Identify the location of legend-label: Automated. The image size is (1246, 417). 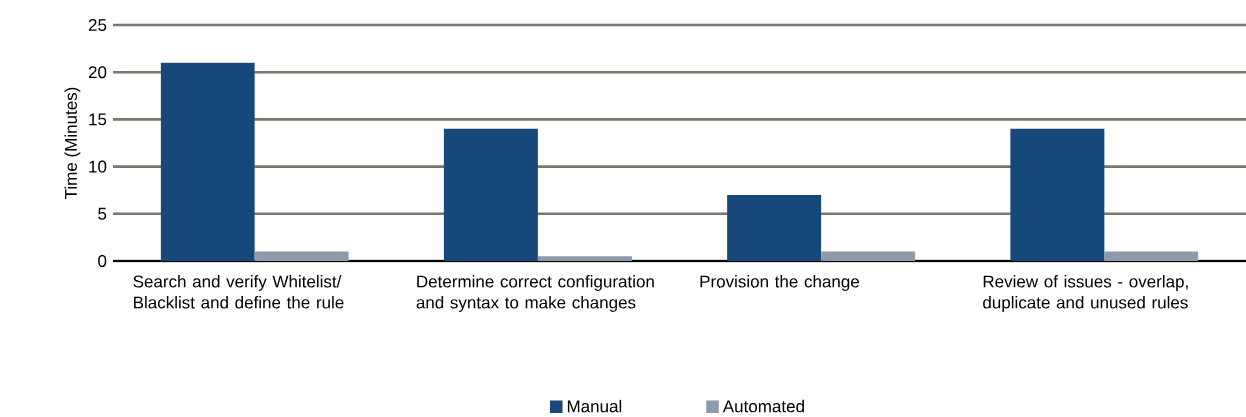
(763, 406).